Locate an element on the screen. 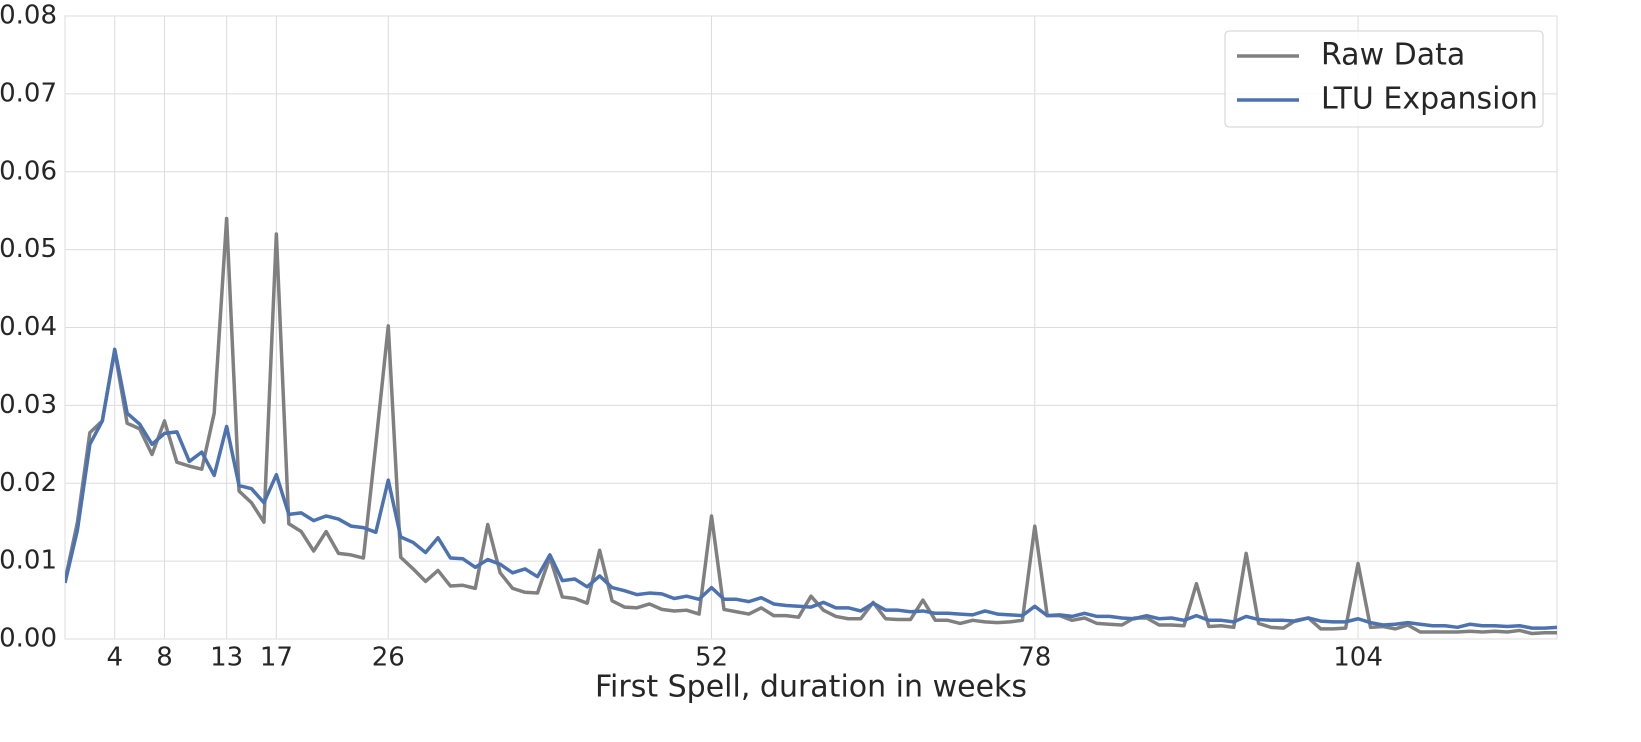  y-tick-label: 0.01 is located at coordinates (28, 561).